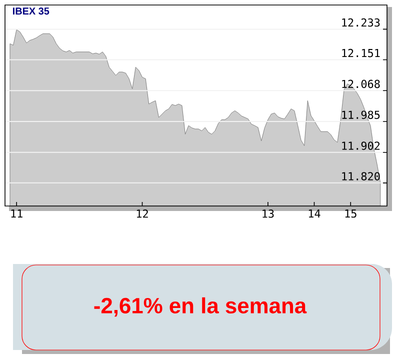 The height and width of the screenshot is (364, 400). Describe the element at coordinates (361, 22) in the screenshot. I see `y-tick-label: 12.233` at that location.